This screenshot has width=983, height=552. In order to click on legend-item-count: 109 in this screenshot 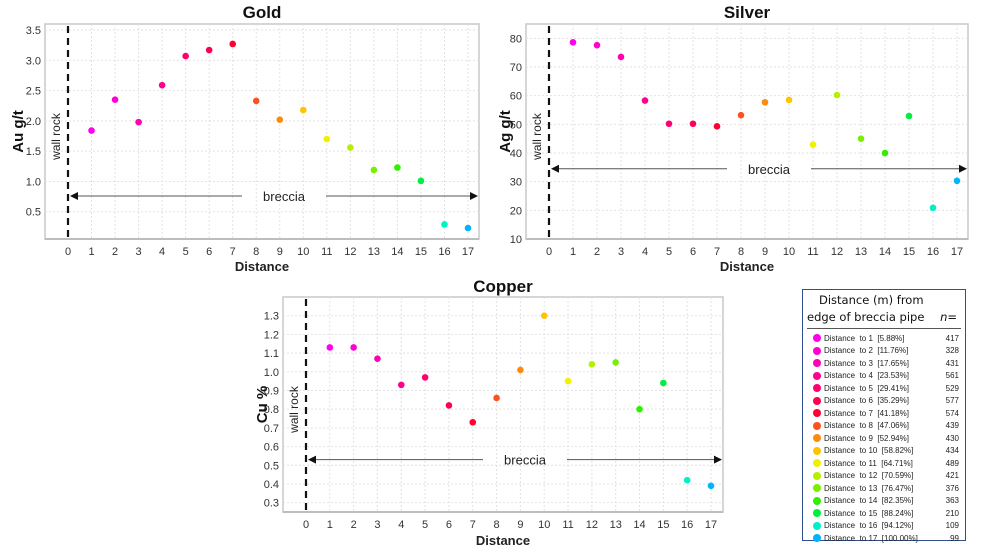, I will do `click(952, 526)`.